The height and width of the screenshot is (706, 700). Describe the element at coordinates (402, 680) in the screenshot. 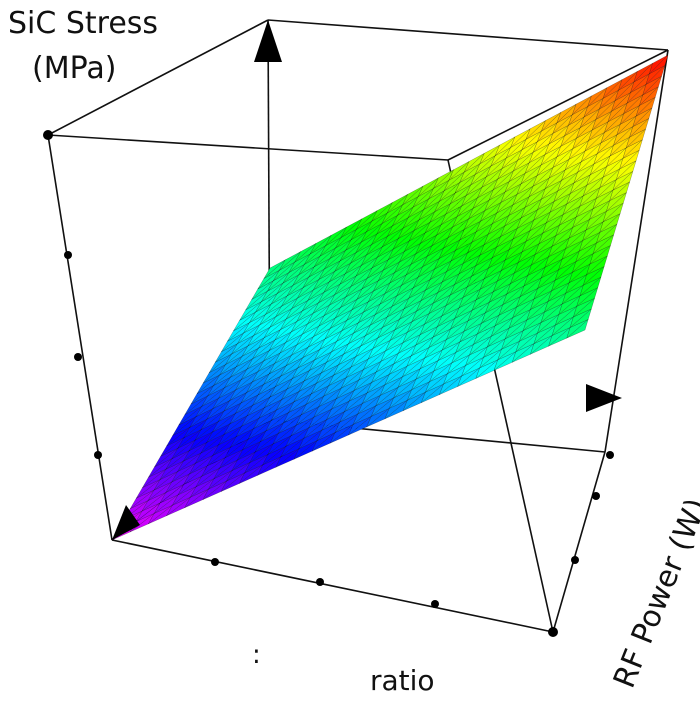

I see `x-axis-label: ratio` at that location.